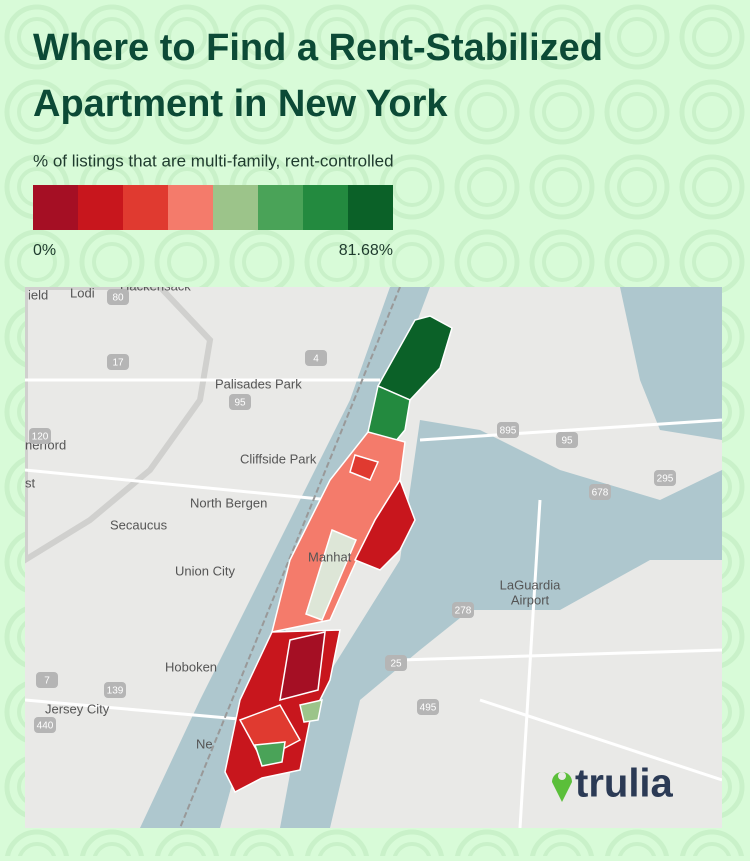  I want to click on shield-label: 7, so click(47, 681).